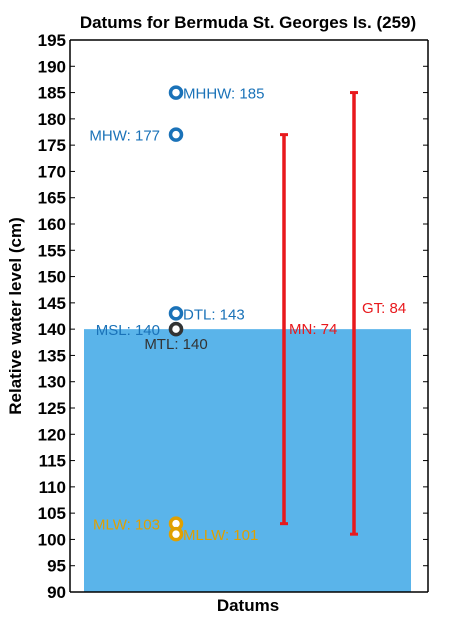 Image resolution: width=450 pixels, height=619 pixels. What do you see at coordinates (52, 461) in the screenshot?
I see `y-tick-label: 115` at bounding box center [52, 461].